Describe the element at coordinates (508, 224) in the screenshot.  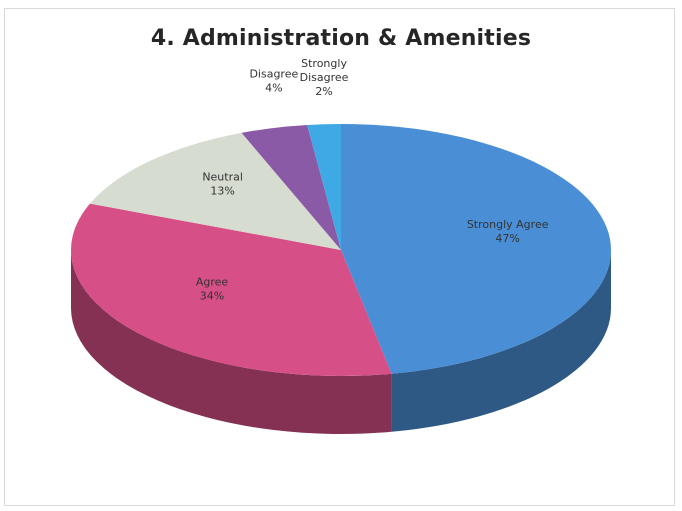
I see `pie-category-label-strongly-agree: Strongly Agree` at that location.